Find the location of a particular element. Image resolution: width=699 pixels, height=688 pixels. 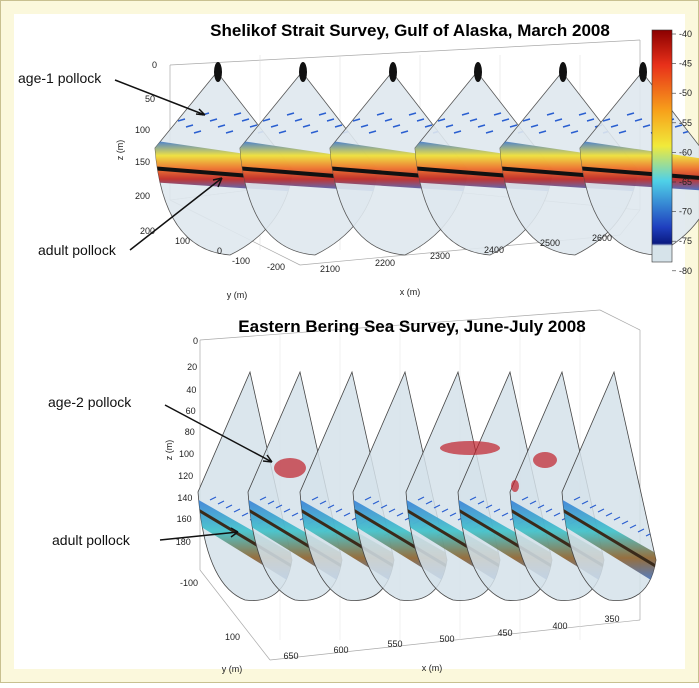

colorbar-tick-label: -40 is located at coordinates (685, 34).